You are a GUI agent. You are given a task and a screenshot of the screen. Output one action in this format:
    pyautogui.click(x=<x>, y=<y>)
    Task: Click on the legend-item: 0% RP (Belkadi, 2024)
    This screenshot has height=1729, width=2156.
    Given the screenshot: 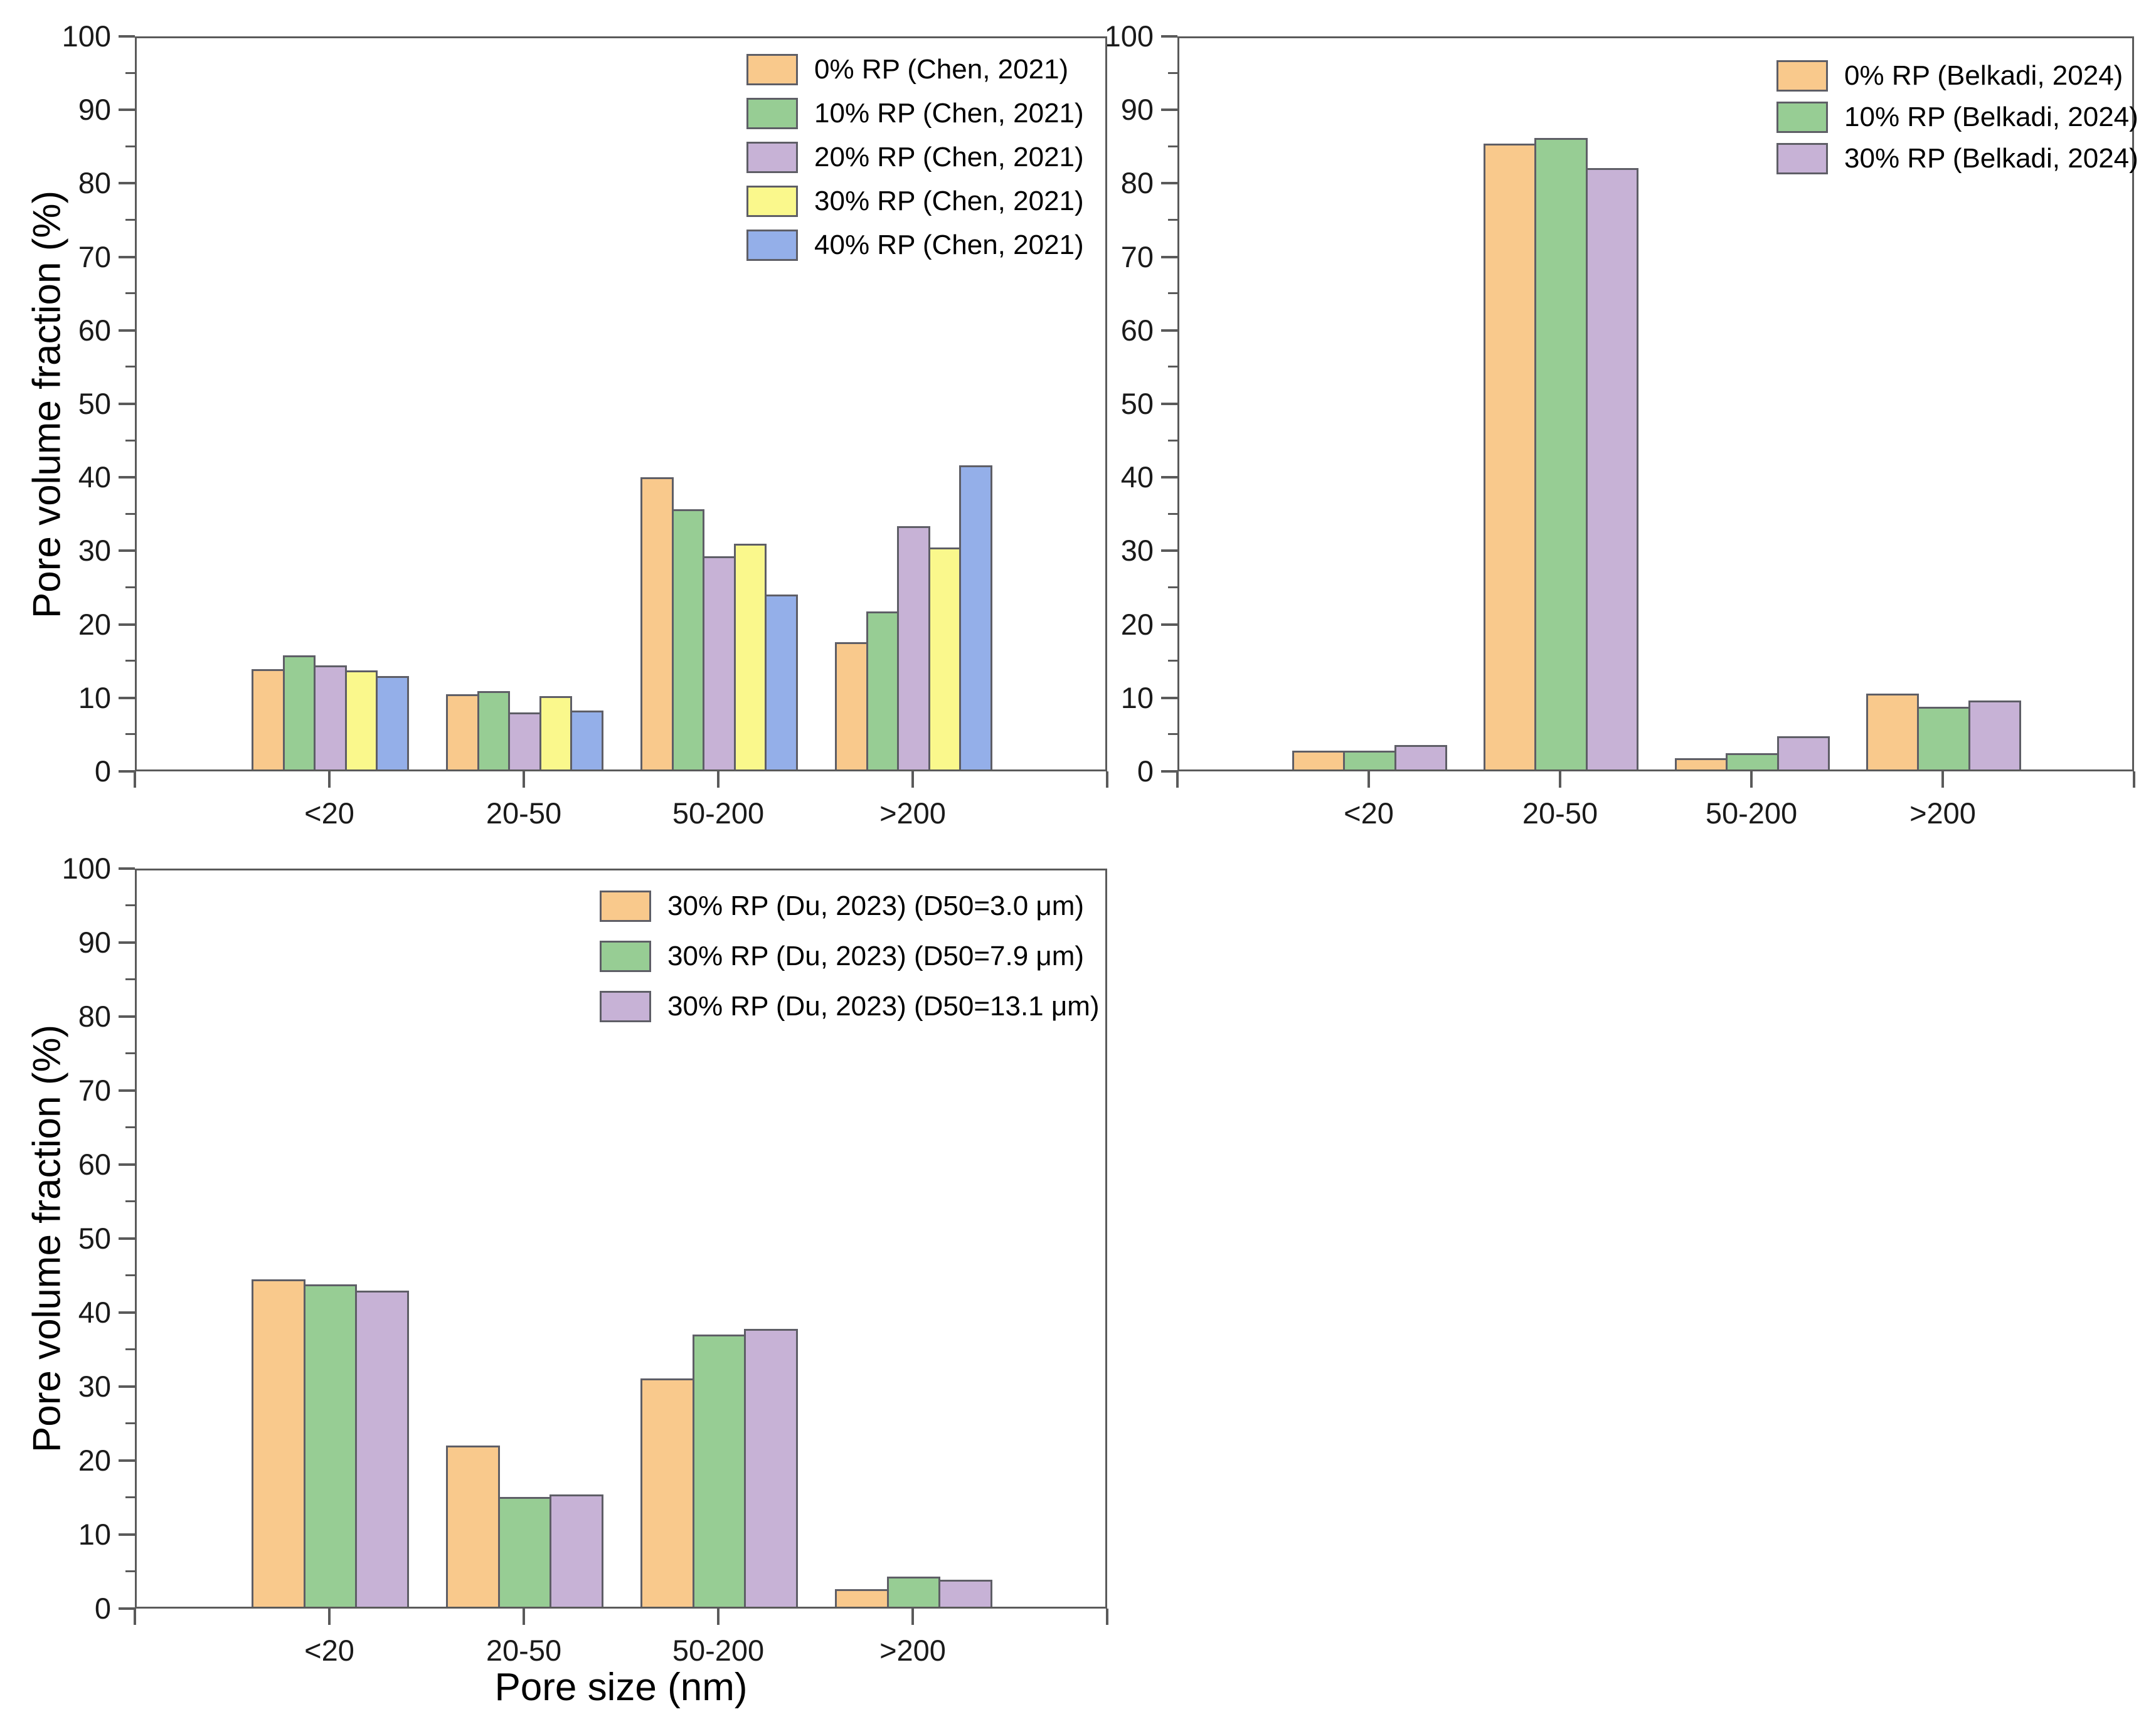 What is the action you would take?
    pyautogui.click(x=1957, y=76)
    